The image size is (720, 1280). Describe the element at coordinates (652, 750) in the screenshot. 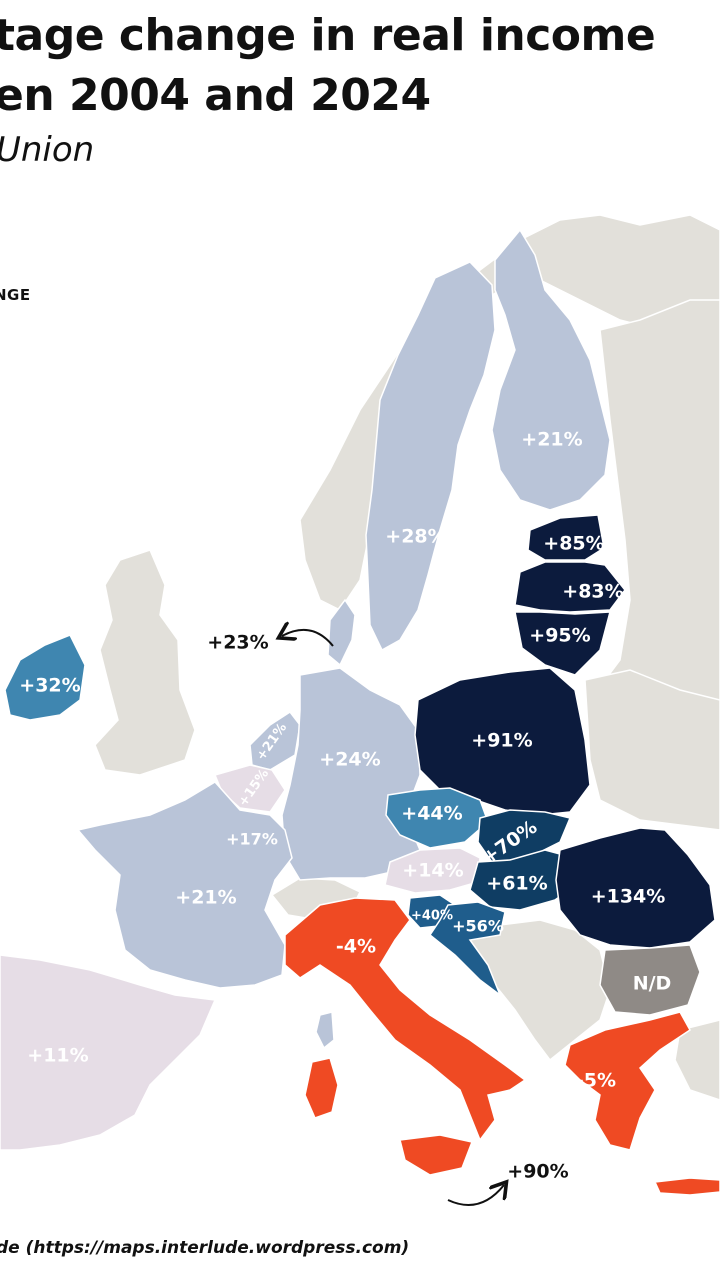

I see `belarus-ukraine-land` at that location.